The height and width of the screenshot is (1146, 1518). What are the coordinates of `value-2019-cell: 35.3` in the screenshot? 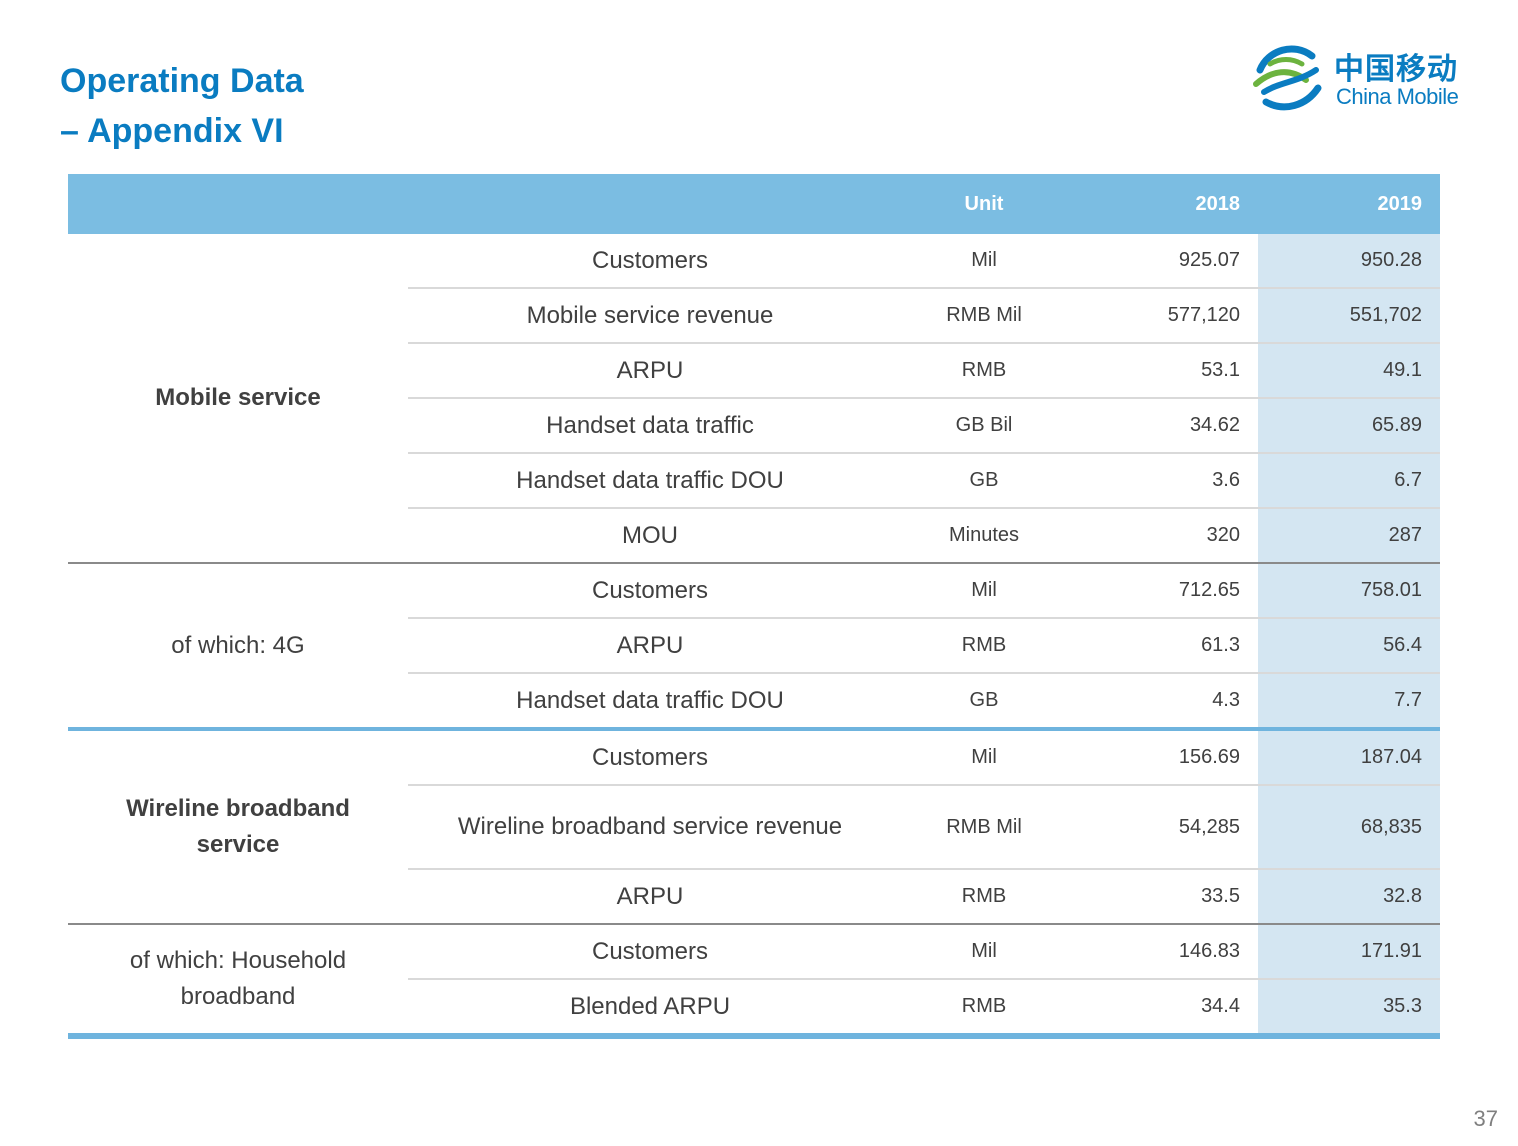 It's located at (1349, 1009).